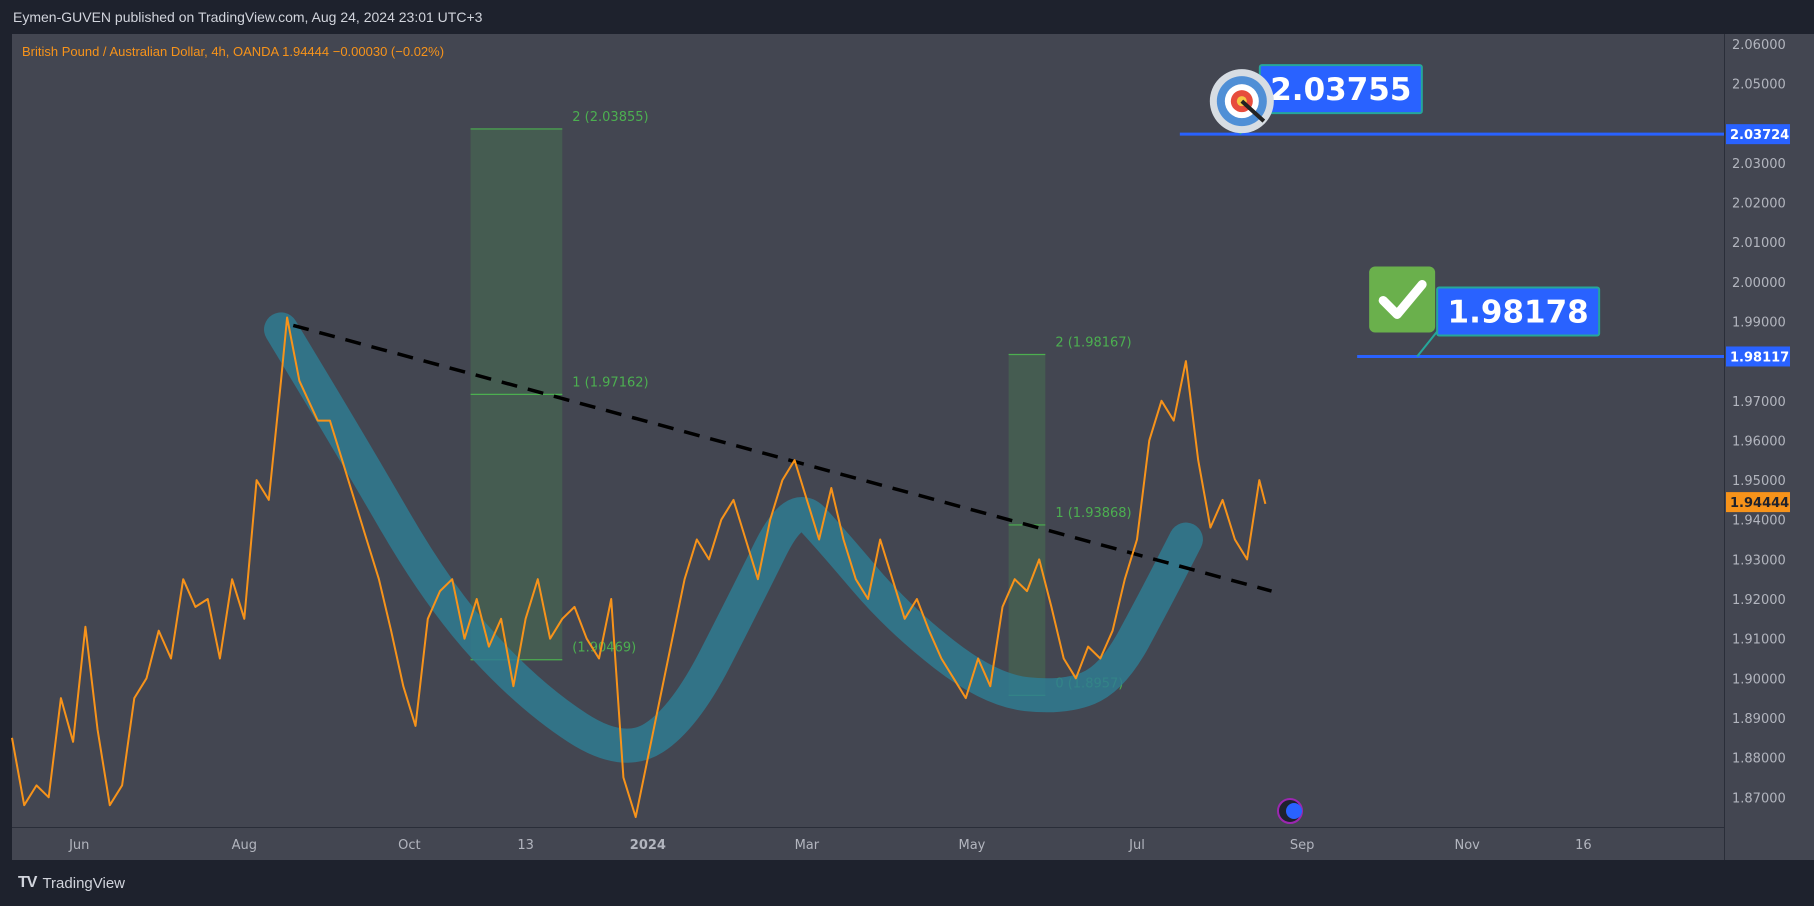 This screenshot has height=906, width=1814. I want to click on footer-bar: TV TradingView, so click(907, 883).